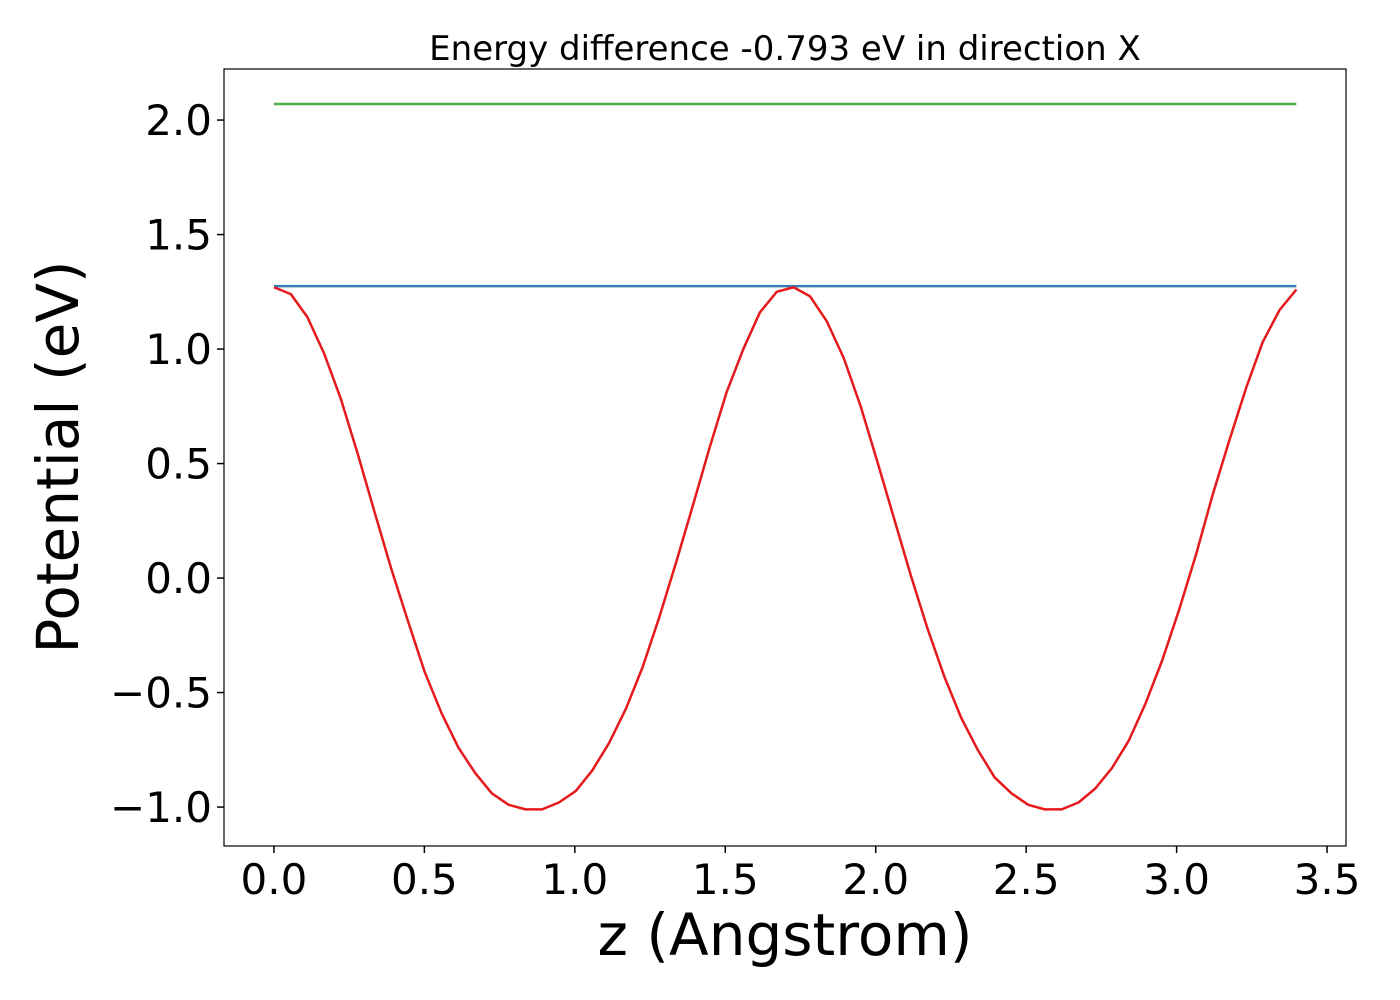 This screenshot has height=1000, width=1400. I want to click on x-tick-label: 0.0, so click(274, 879).